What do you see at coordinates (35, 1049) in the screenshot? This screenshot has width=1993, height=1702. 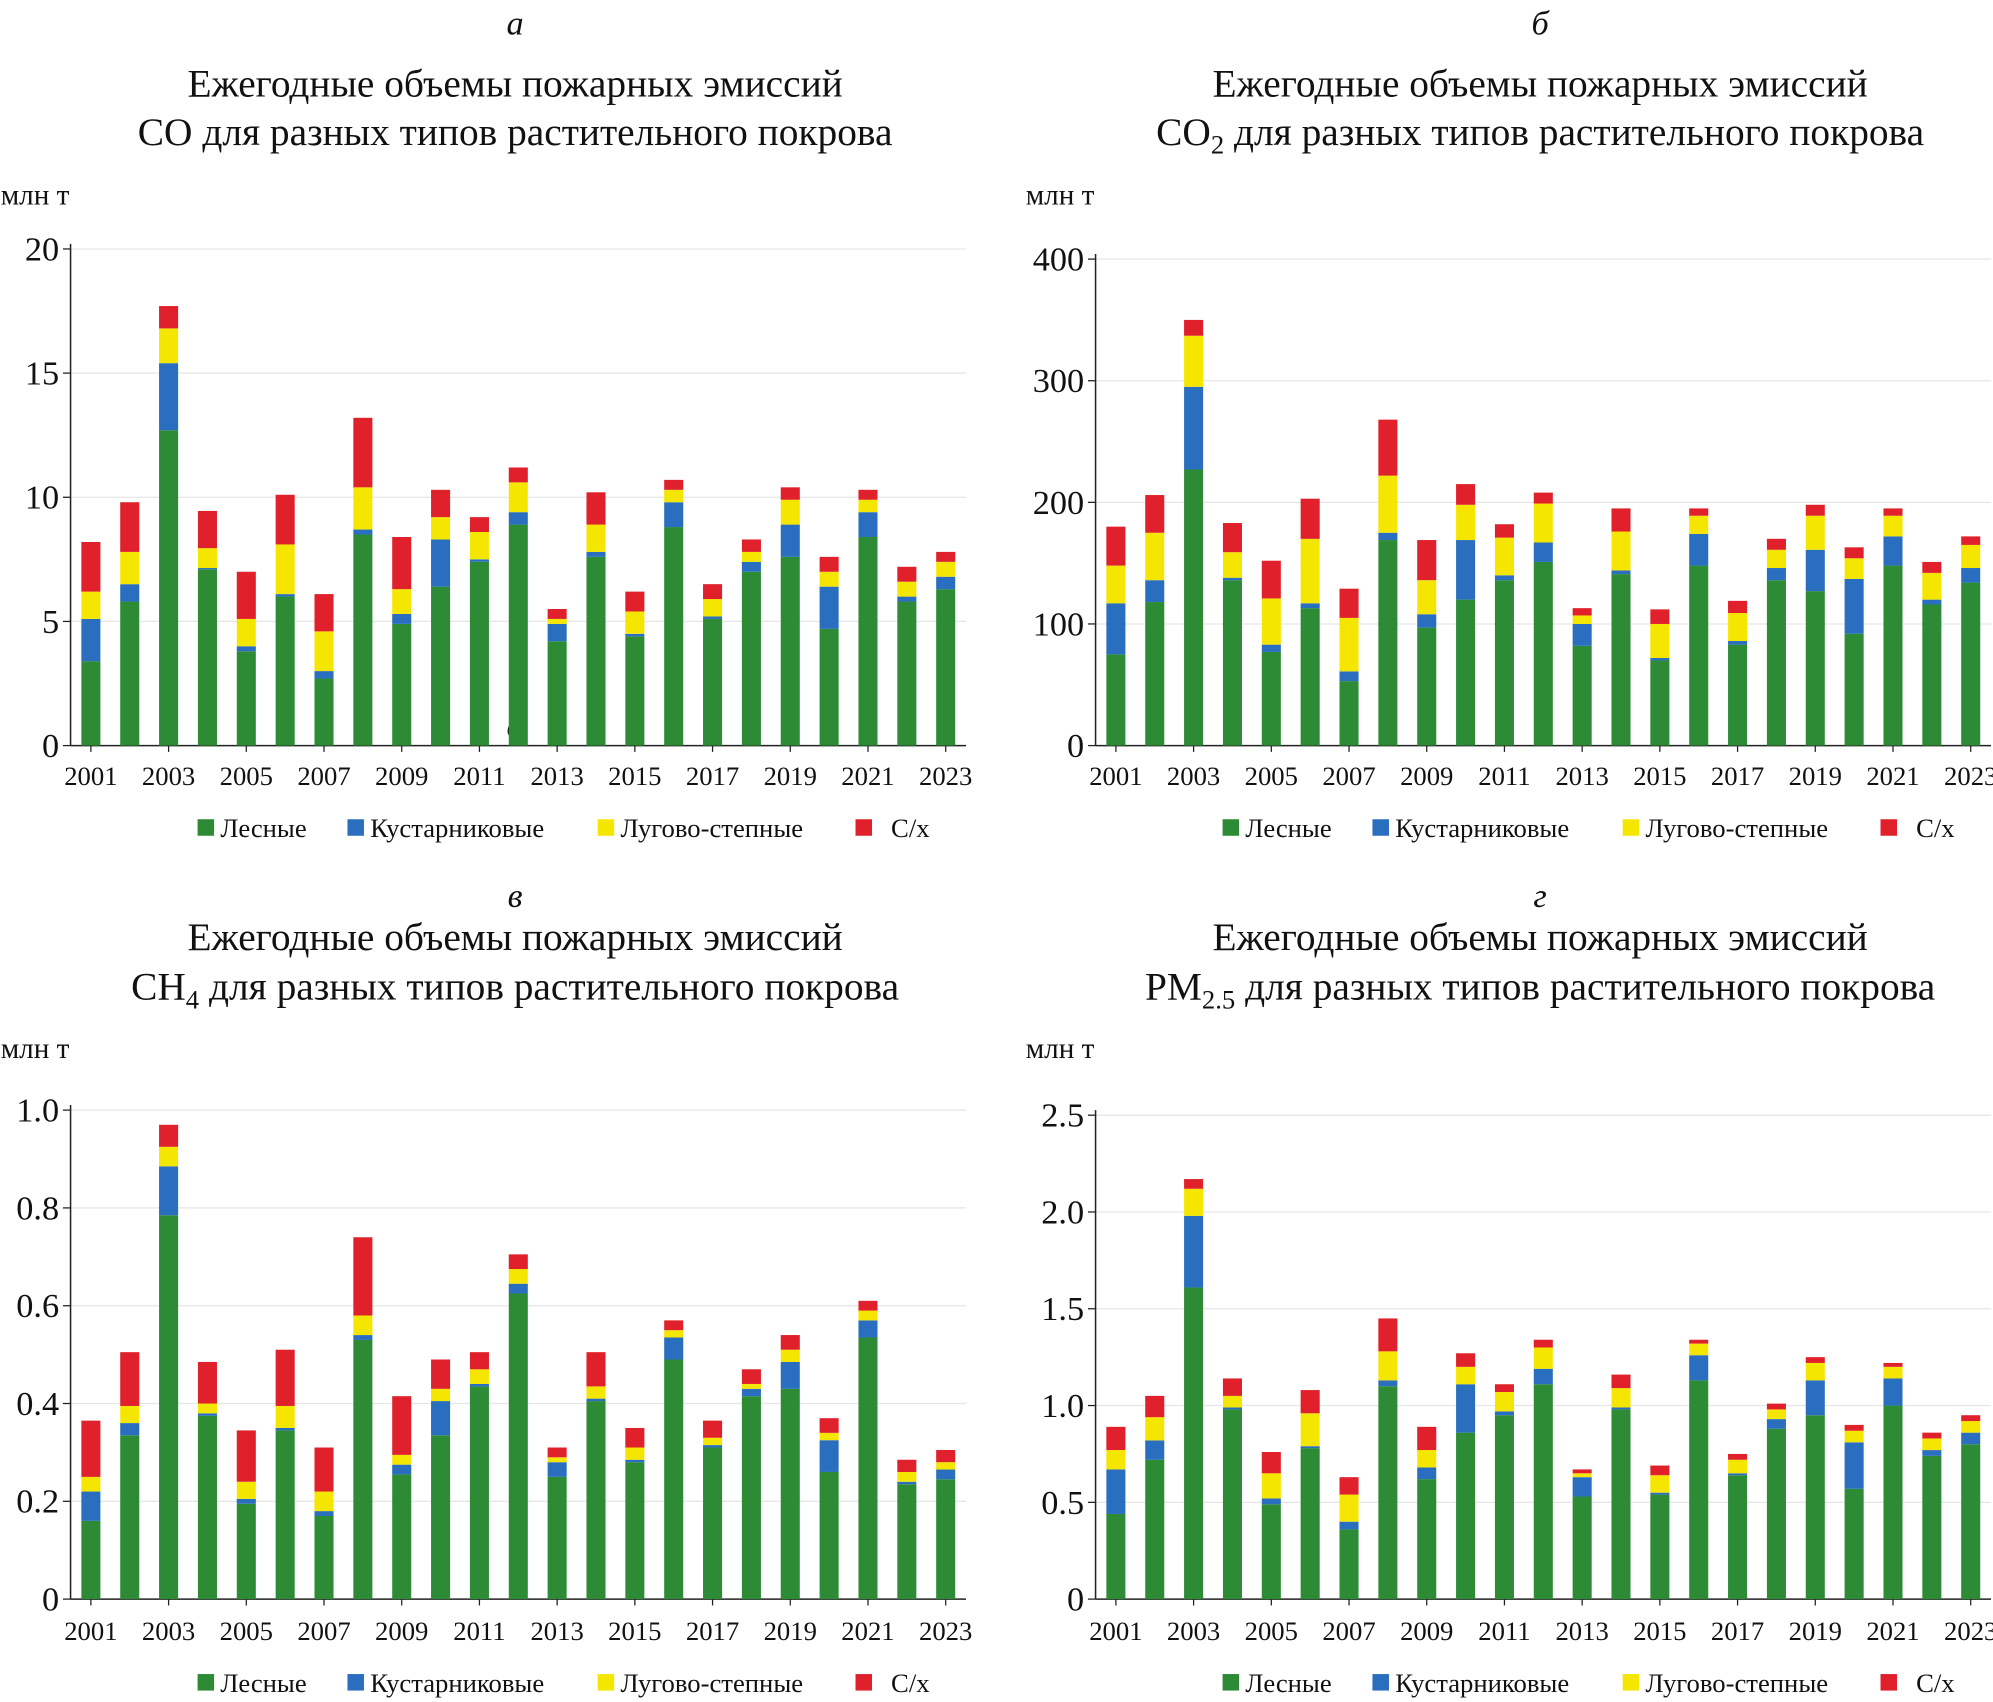 I see `y-axis-label: млн т` at bounding box center [35, 1049].